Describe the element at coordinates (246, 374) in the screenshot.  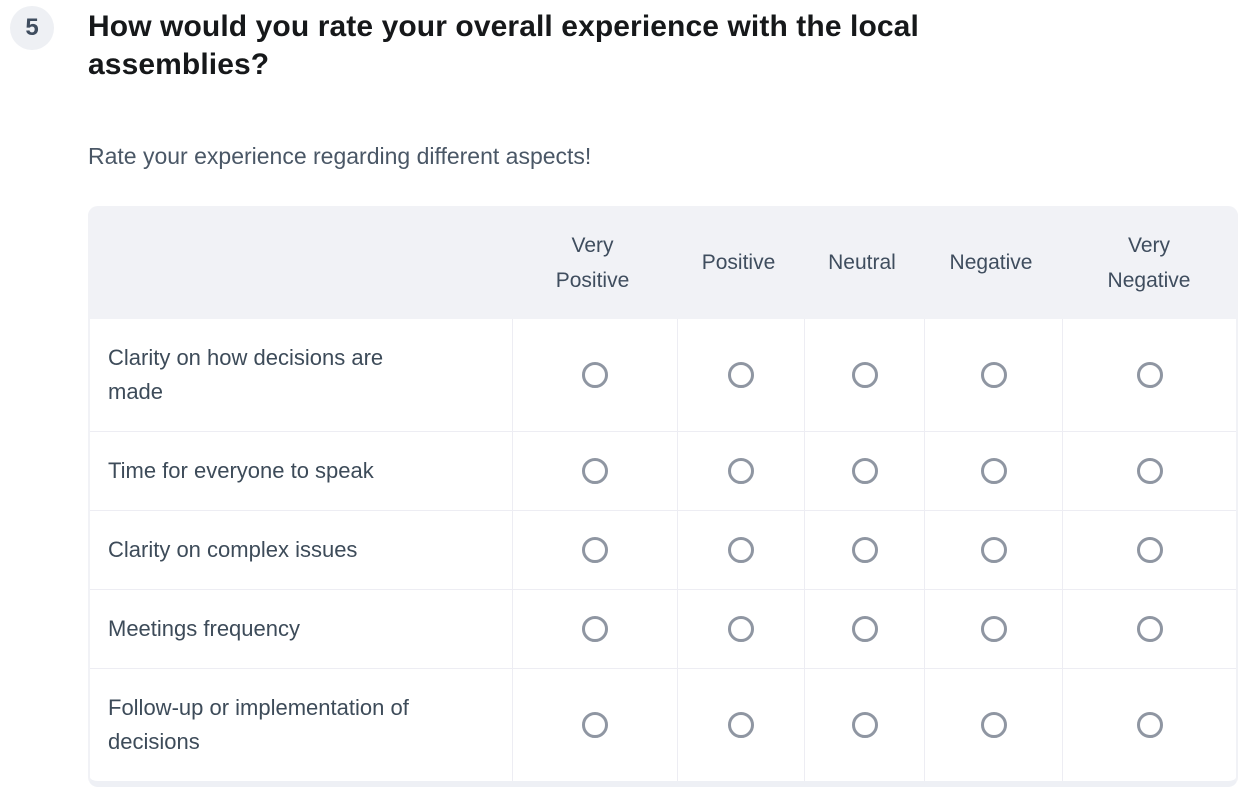
I see `row-label: Clarity on how decisions are made` at that location.